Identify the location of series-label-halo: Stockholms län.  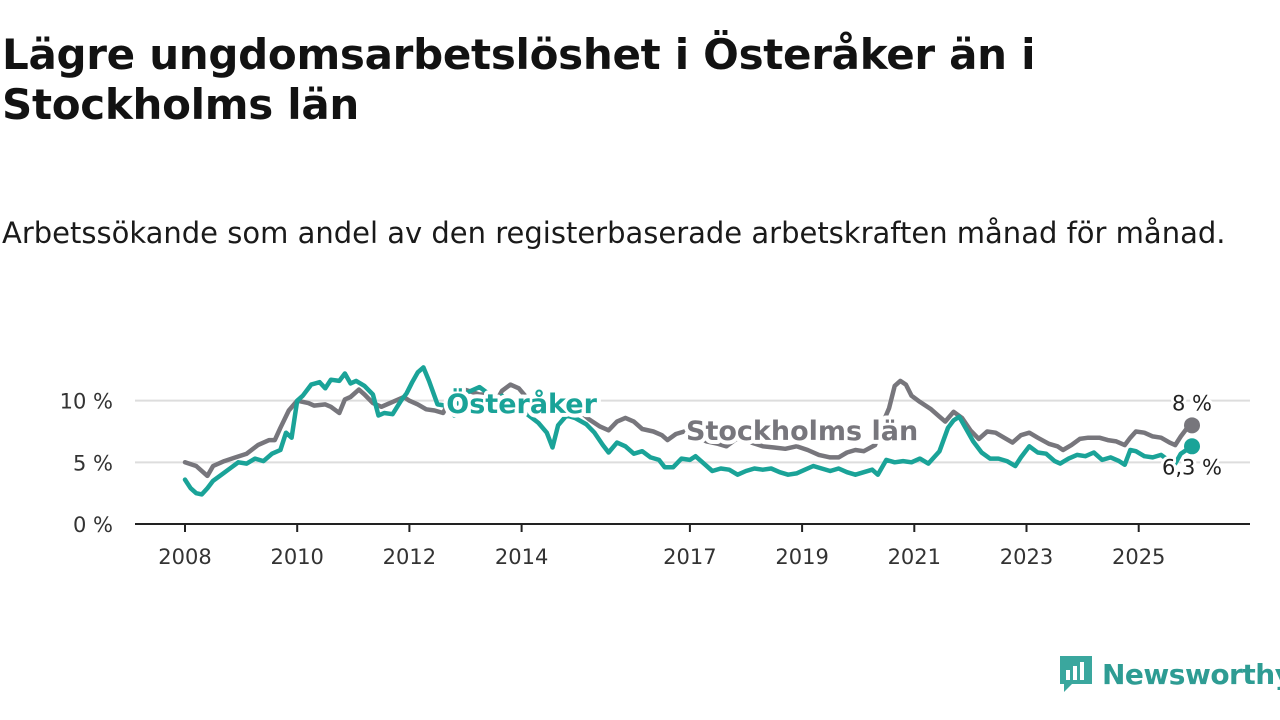
(802, 431).